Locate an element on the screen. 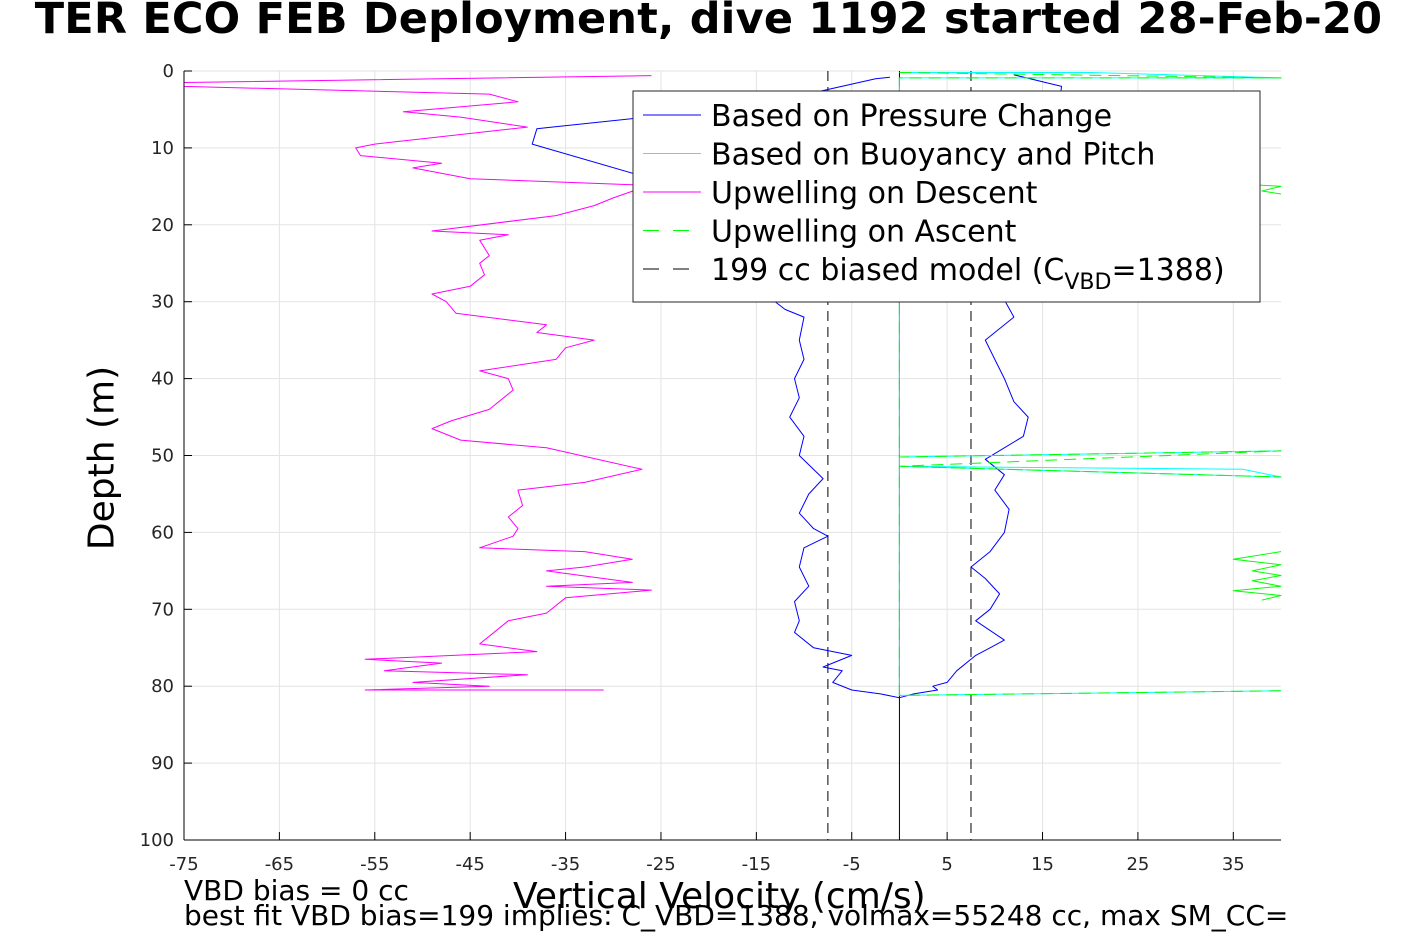 Image resolution: width=1417 pixels, height=945 pixels. legend-box is located at coordinates (946, 196).